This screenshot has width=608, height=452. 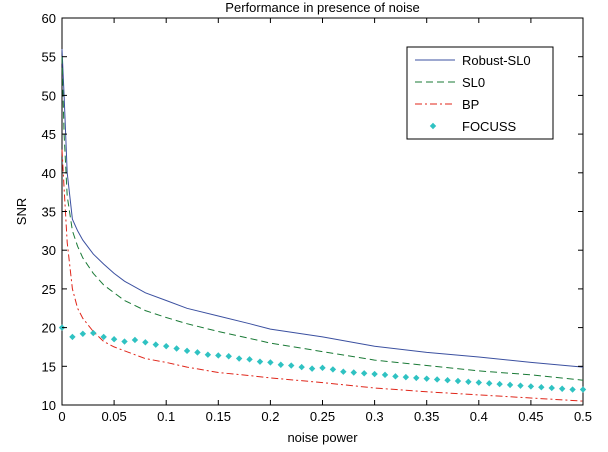 I want to click on y-tick-label: 15, so click(x=49, y=366).